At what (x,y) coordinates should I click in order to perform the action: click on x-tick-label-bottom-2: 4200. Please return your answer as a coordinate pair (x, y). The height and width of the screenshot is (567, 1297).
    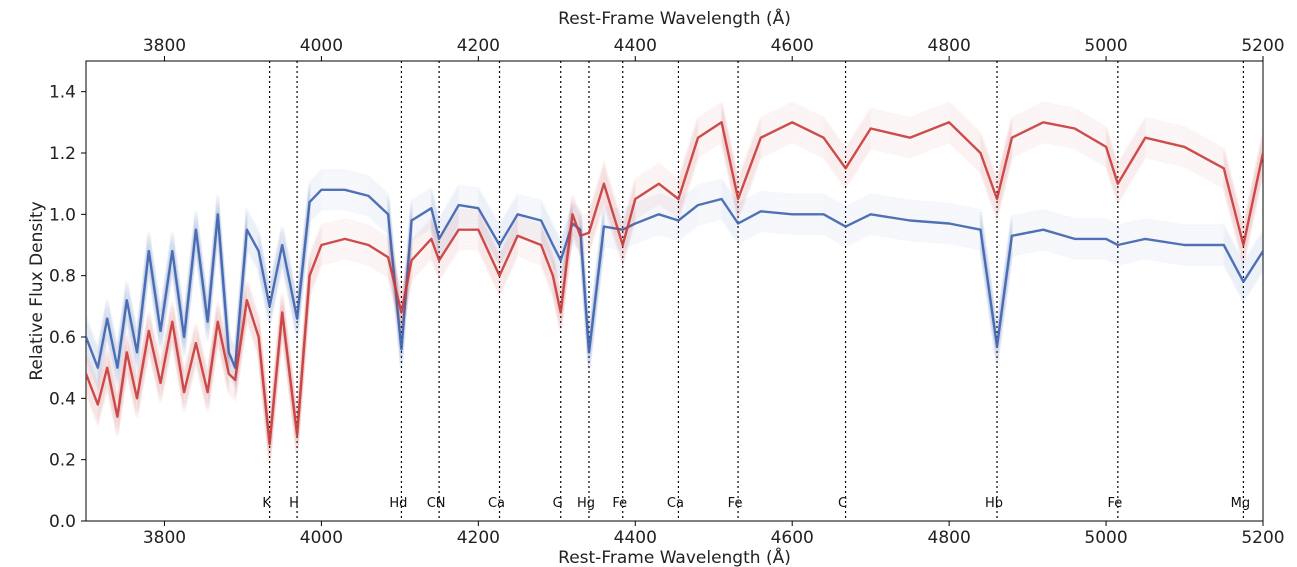
    Looking at the image, I should click on (478, 538).